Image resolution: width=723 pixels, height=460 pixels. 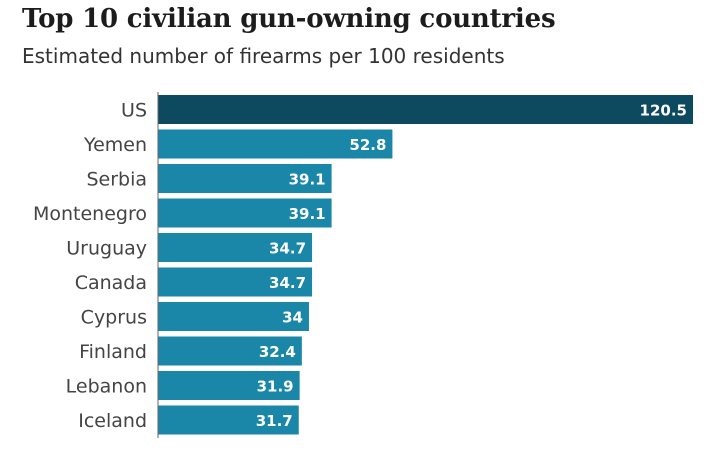 I want to click on value-label-canada: 34.7, so click(x=287, y=283).